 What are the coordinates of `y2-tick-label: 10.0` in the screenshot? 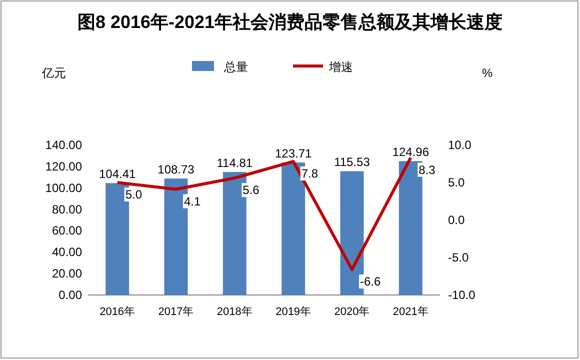 It's located at (460, 145).